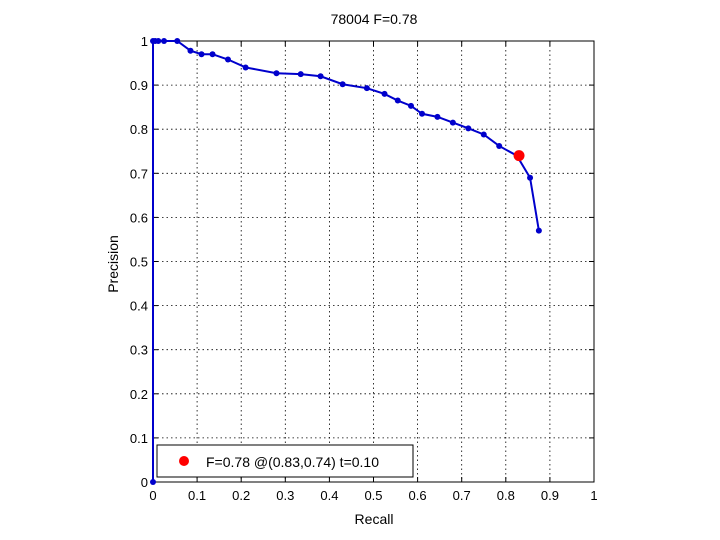  What do you see at coordinates (113, 264) in the screenshot?
I see `y-axis-label: Precision` at bounding box center [113, 264].